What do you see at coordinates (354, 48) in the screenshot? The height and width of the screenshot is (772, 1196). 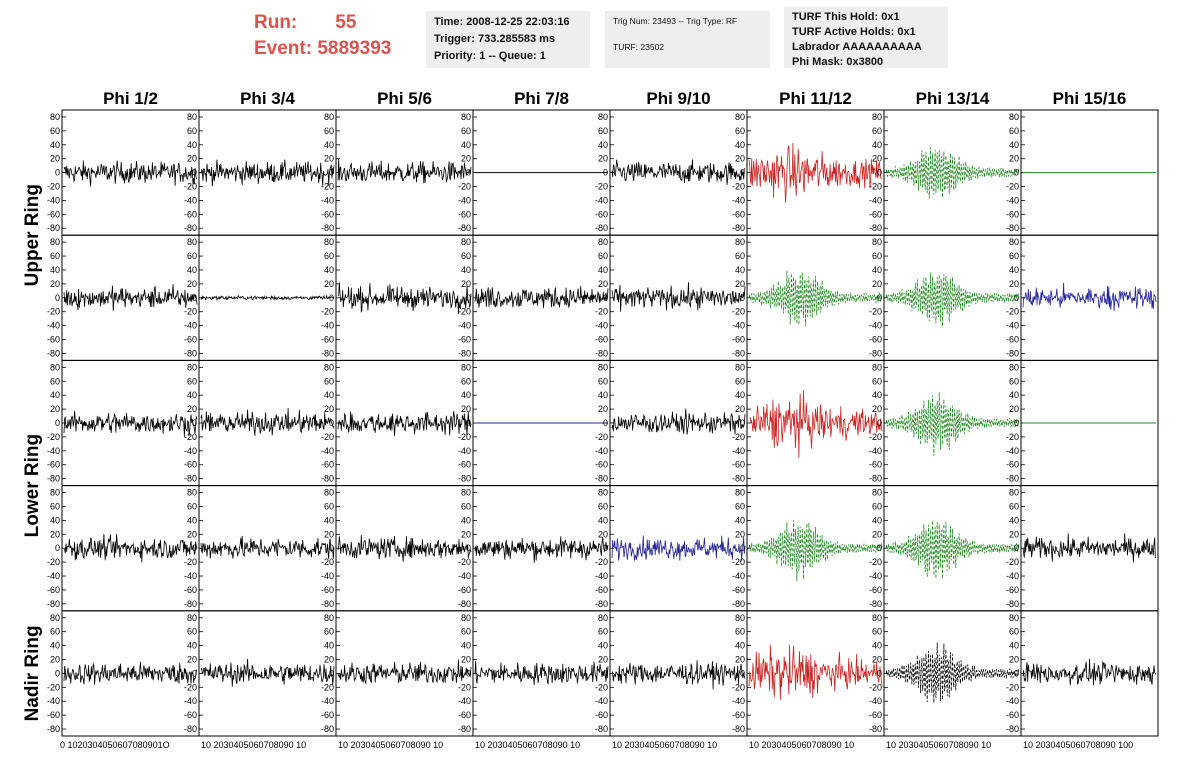 I see `event-value: 5889393` at bounding box center [354, 48].